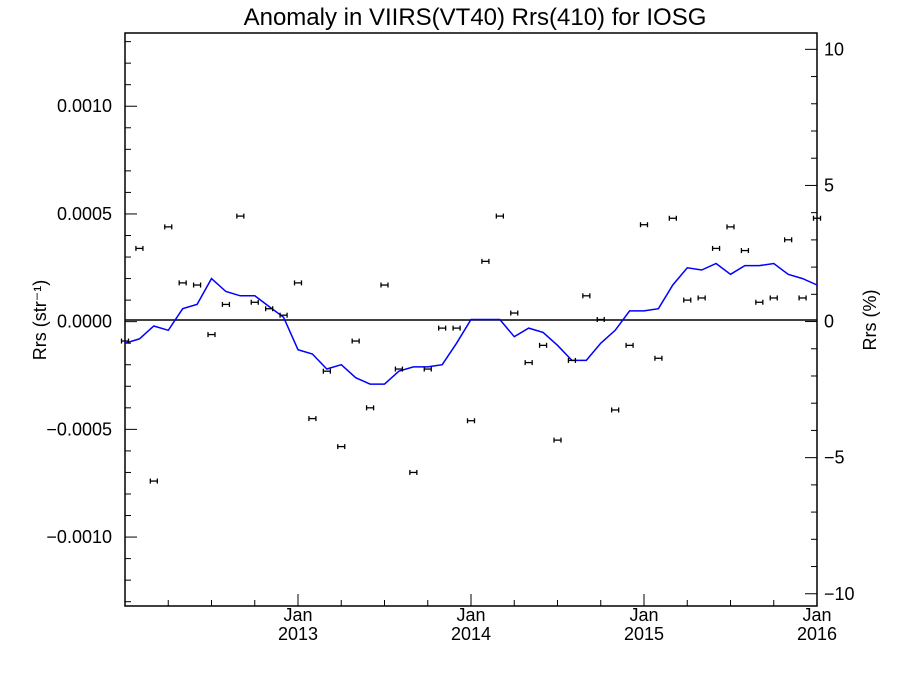  What do you see at coordinates (84, 106) in the screenshot?
I see `left-tick-label: 0.0010` at bounding box center [84, 106].